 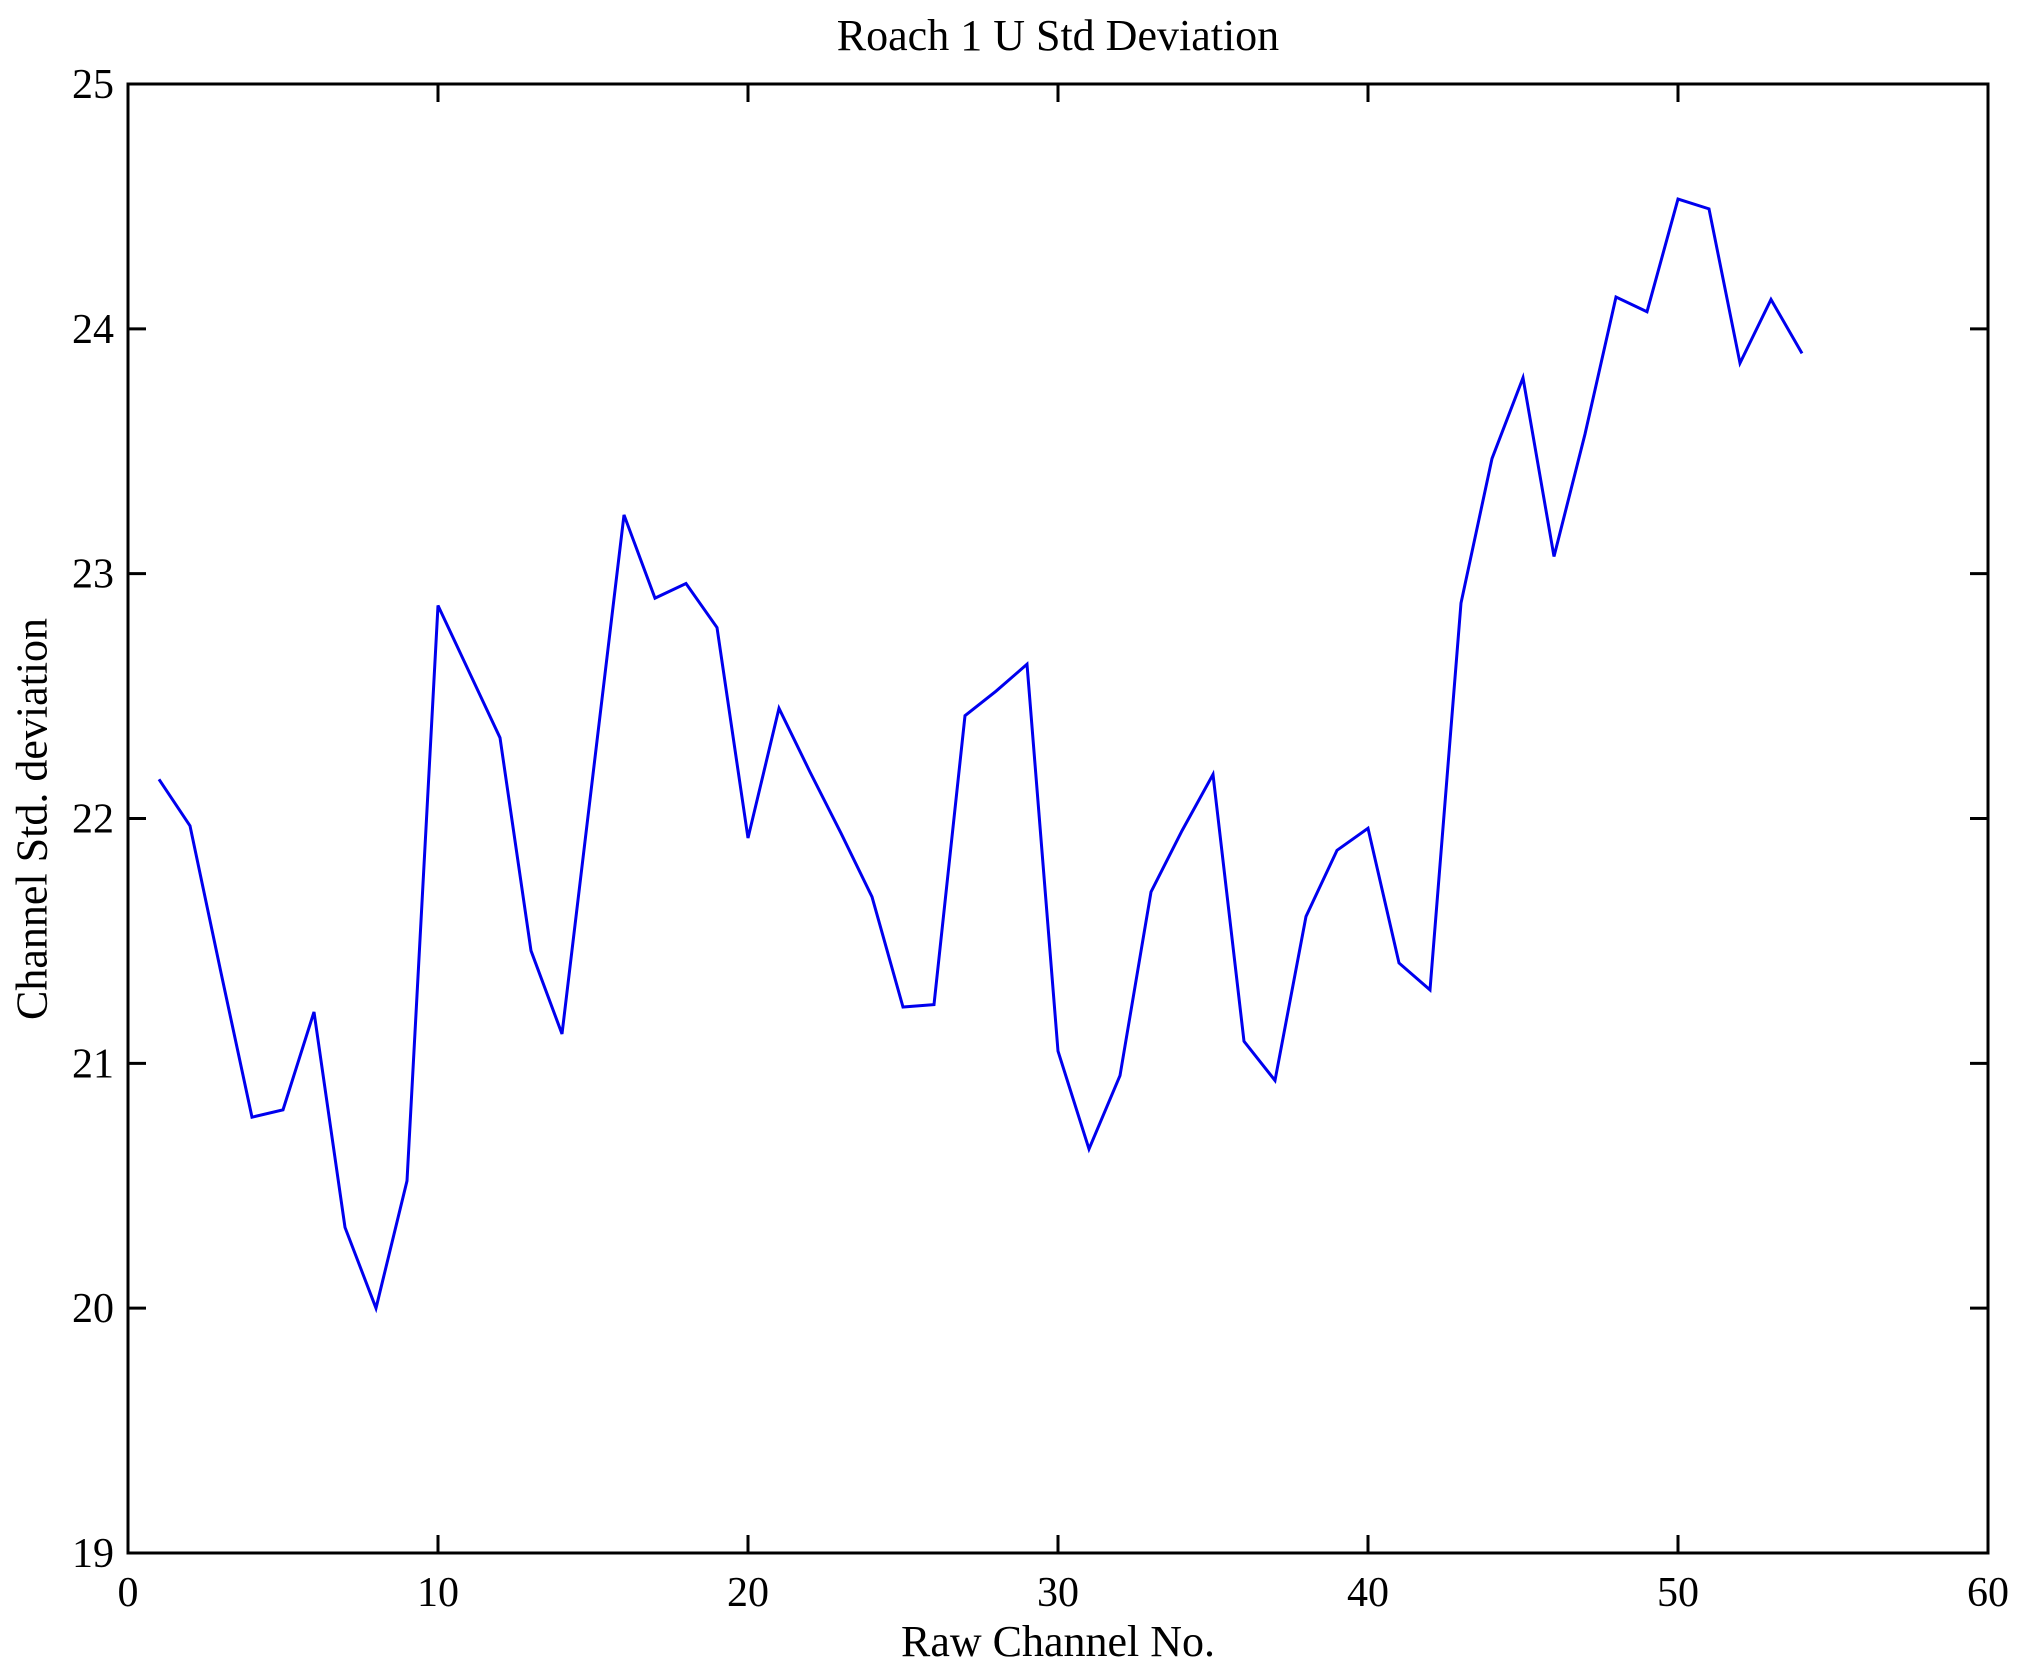 What do you see at coordinates (93, 820) in the screenshot?
I see `y-tick-label: 22` at bounding box center [93, 820].